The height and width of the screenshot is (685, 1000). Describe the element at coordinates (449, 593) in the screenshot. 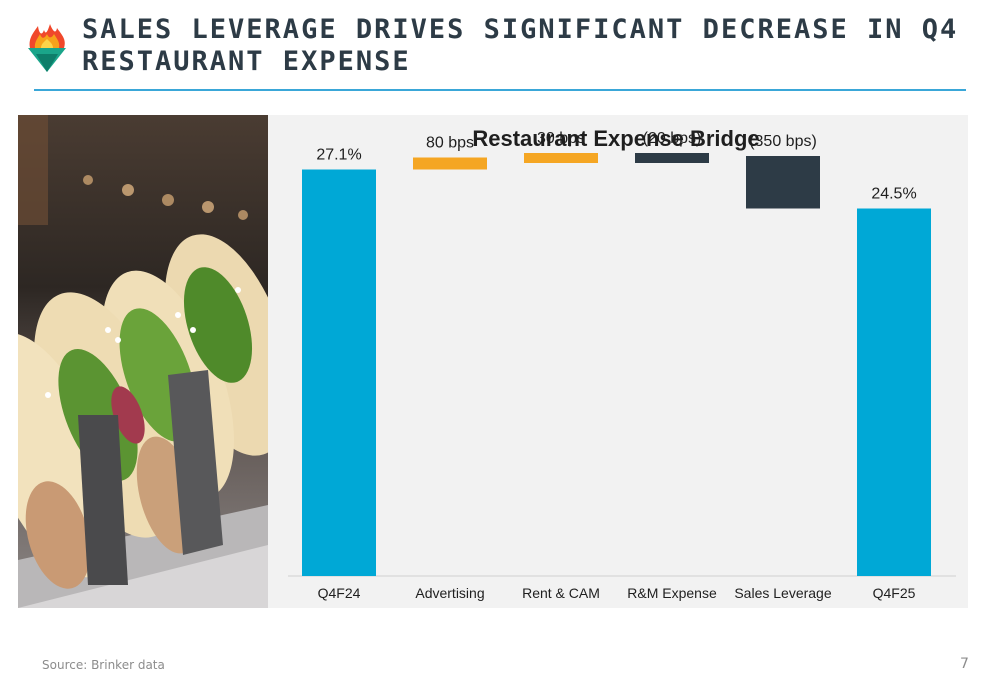

I see `category-label: Advertising` at that location.